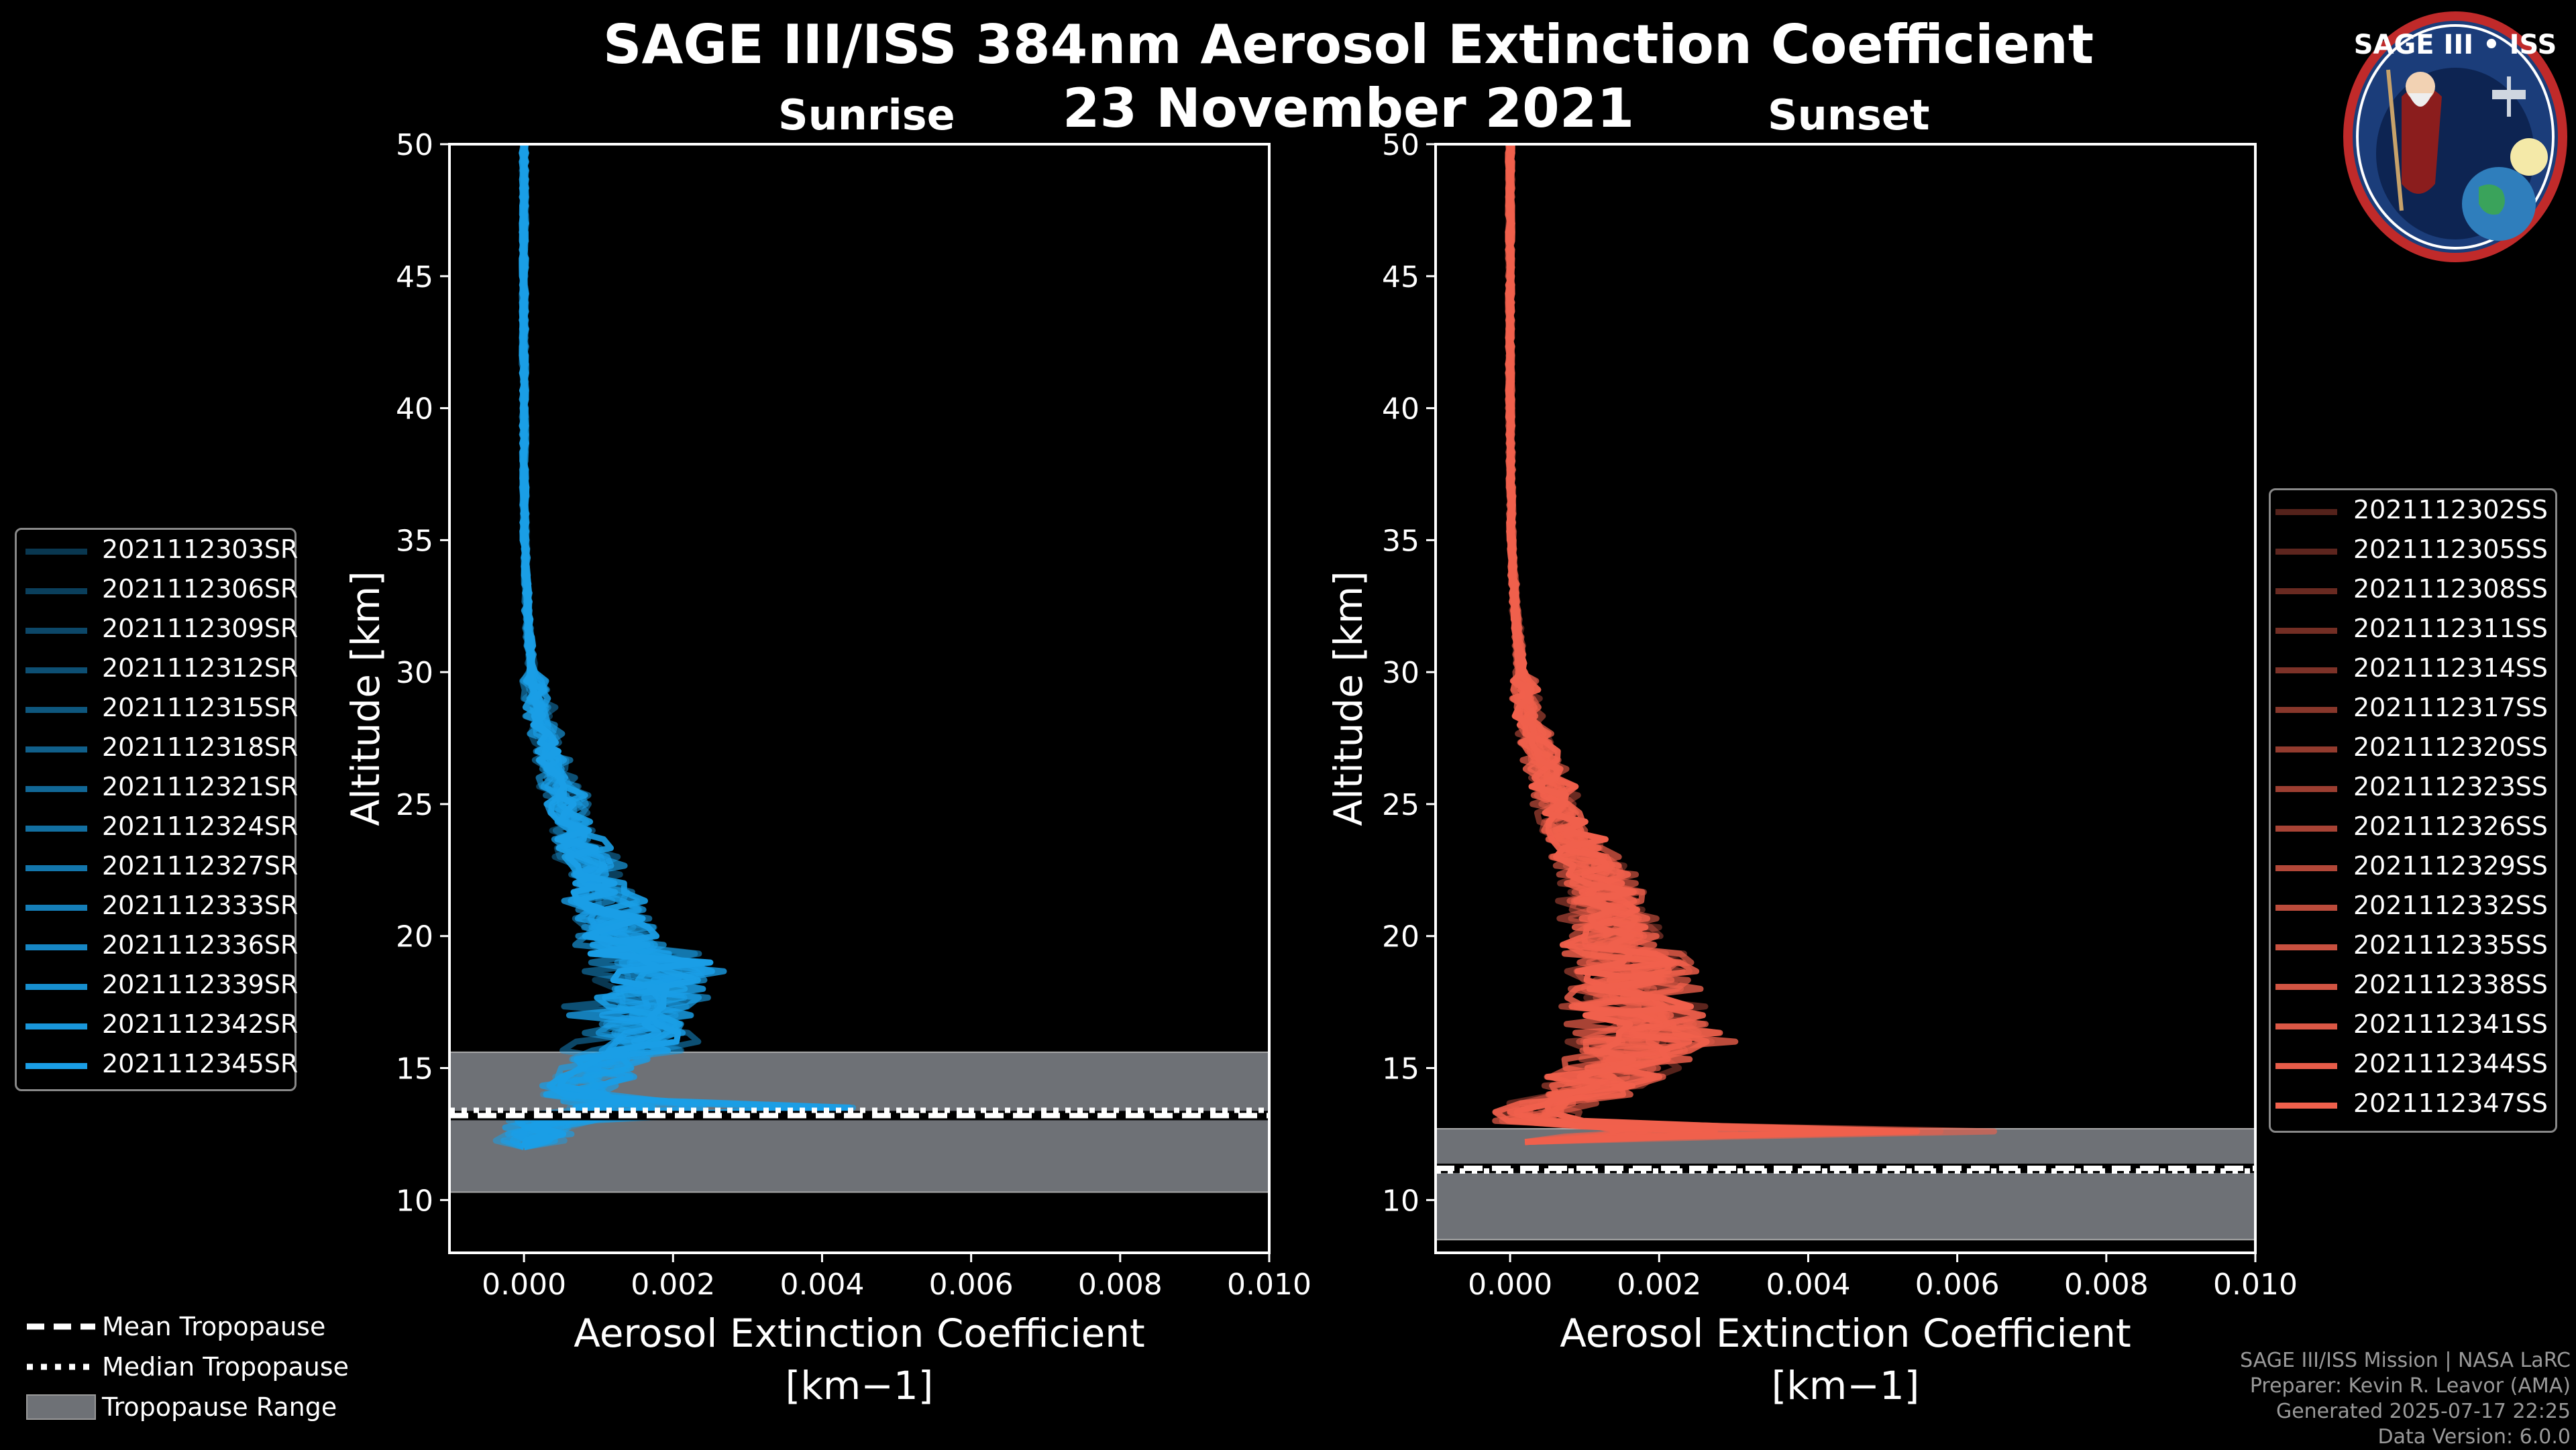  What do you see at coordinates (1120, 1285) in the screenshot?
I see `sunrise-xtick-label: 0.008` at bounding box center [1120, 1285].